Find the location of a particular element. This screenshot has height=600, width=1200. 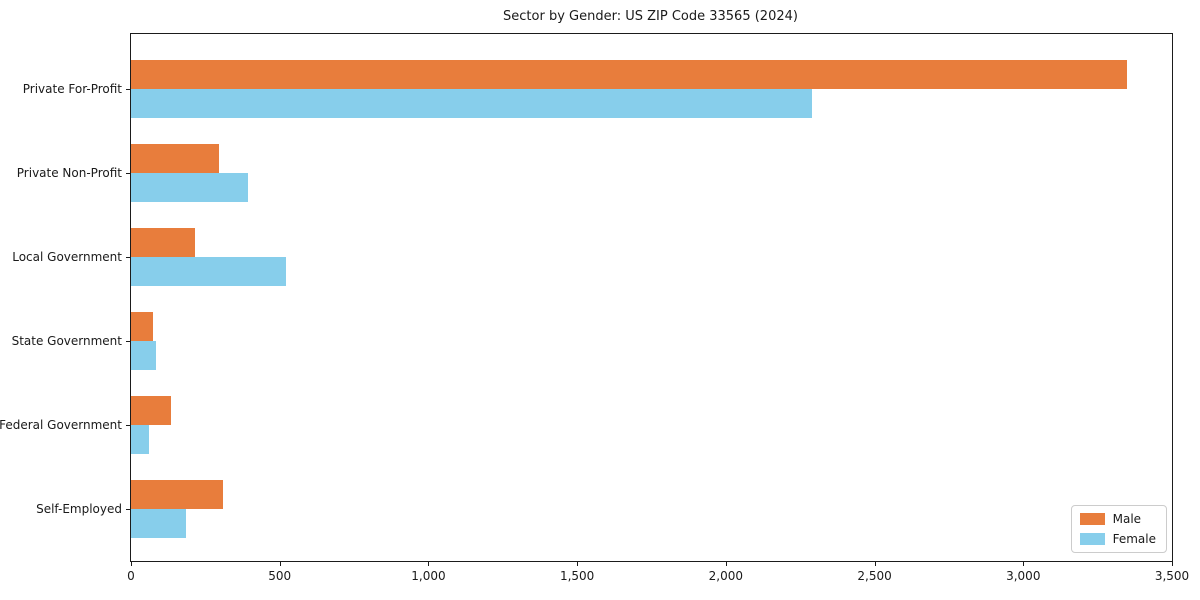

bar-female-federal-government is located at coordinates (140, 439).